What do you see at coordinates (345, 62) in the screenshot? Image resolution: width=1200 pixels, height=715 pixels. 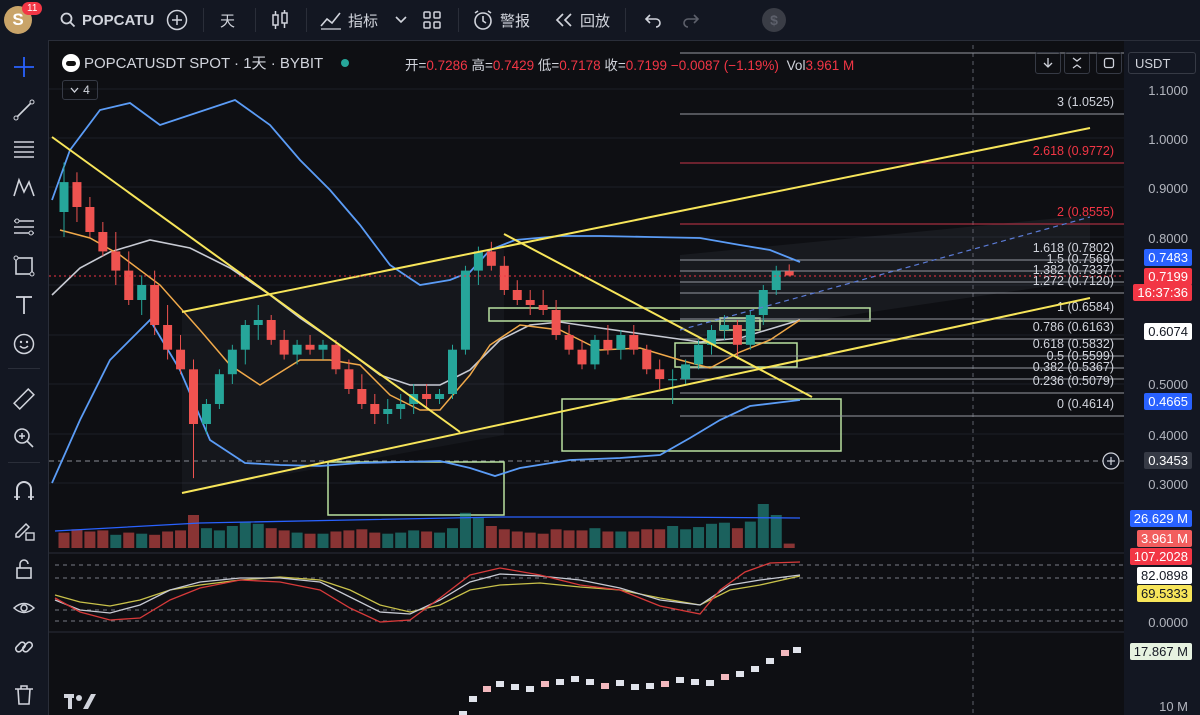 I see `live-dot-icon` at bounding box center [345, 62].